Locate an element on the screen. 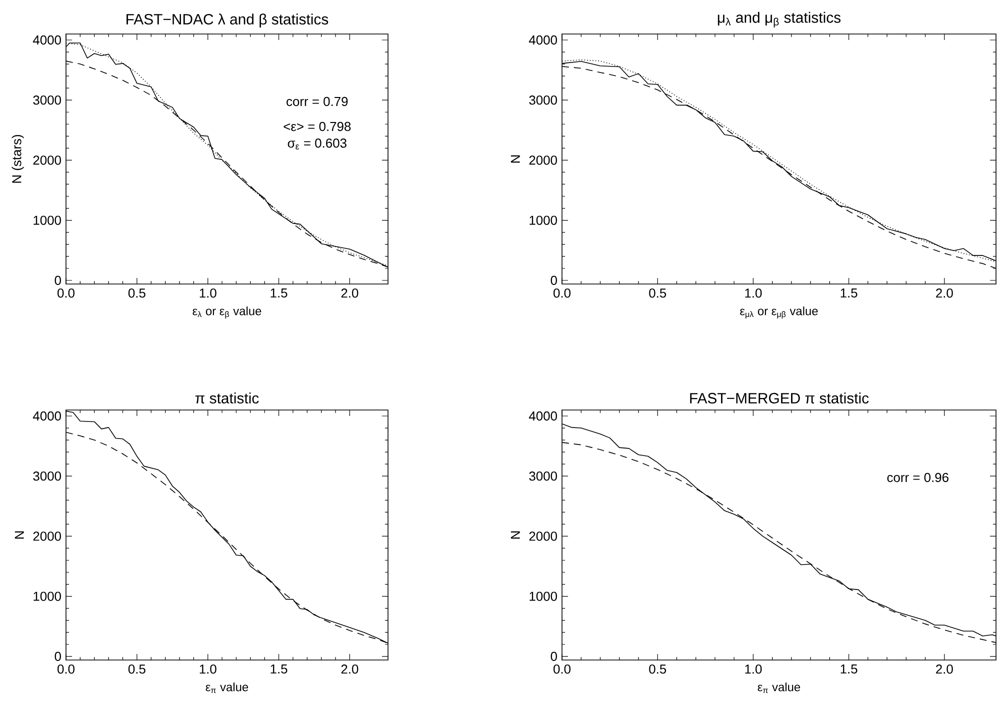 The image size is (998, 725). x-axis-title: ε$_{μλ}$ or ε$_{μβ}$ value is located at coordinates (779, 312).